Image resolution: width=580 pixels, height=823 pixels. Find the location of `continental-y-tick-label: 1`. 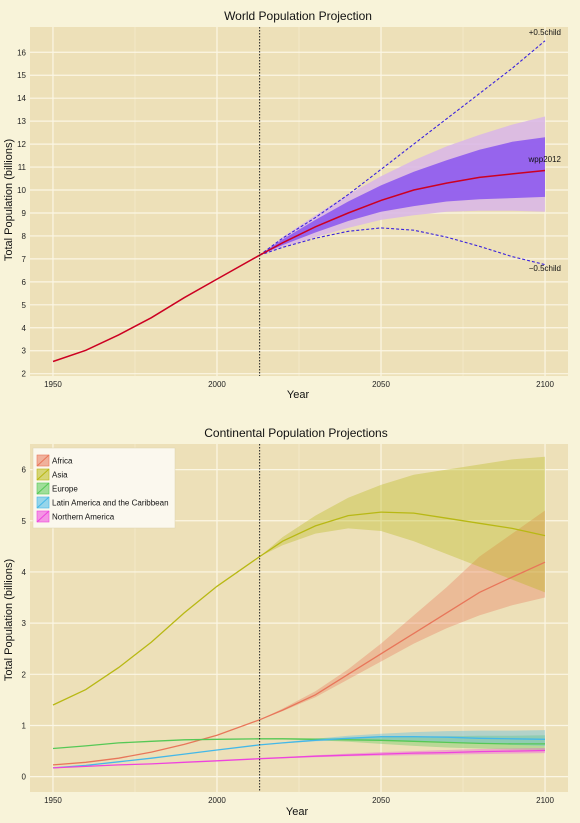

continental-y-tick-label: 1 is located at coordinates (24, 725).